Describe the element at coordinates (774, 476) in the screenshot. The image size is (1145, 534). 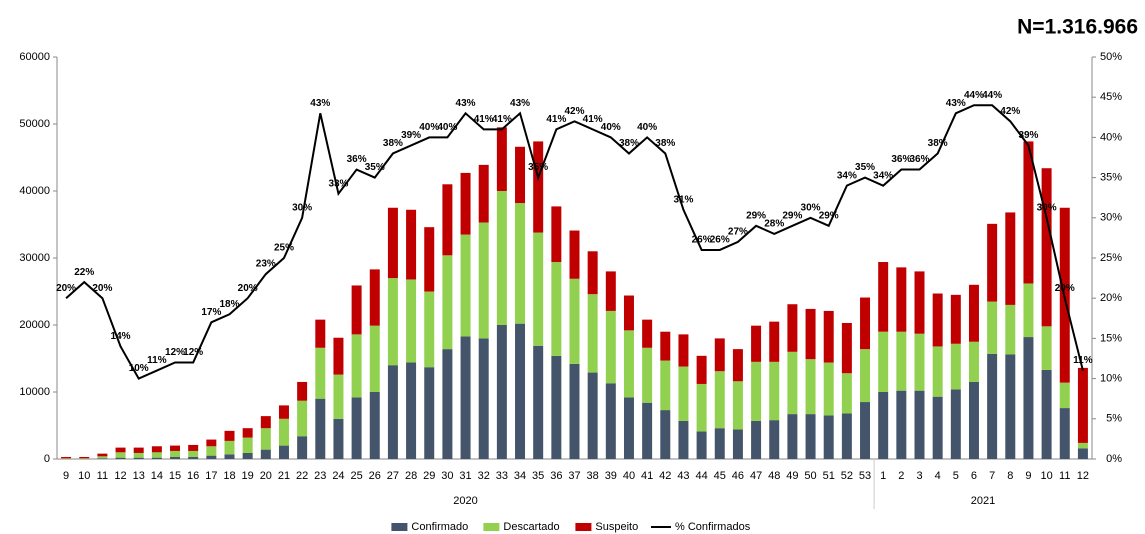
I see `x-tick-label: 48` at that location.